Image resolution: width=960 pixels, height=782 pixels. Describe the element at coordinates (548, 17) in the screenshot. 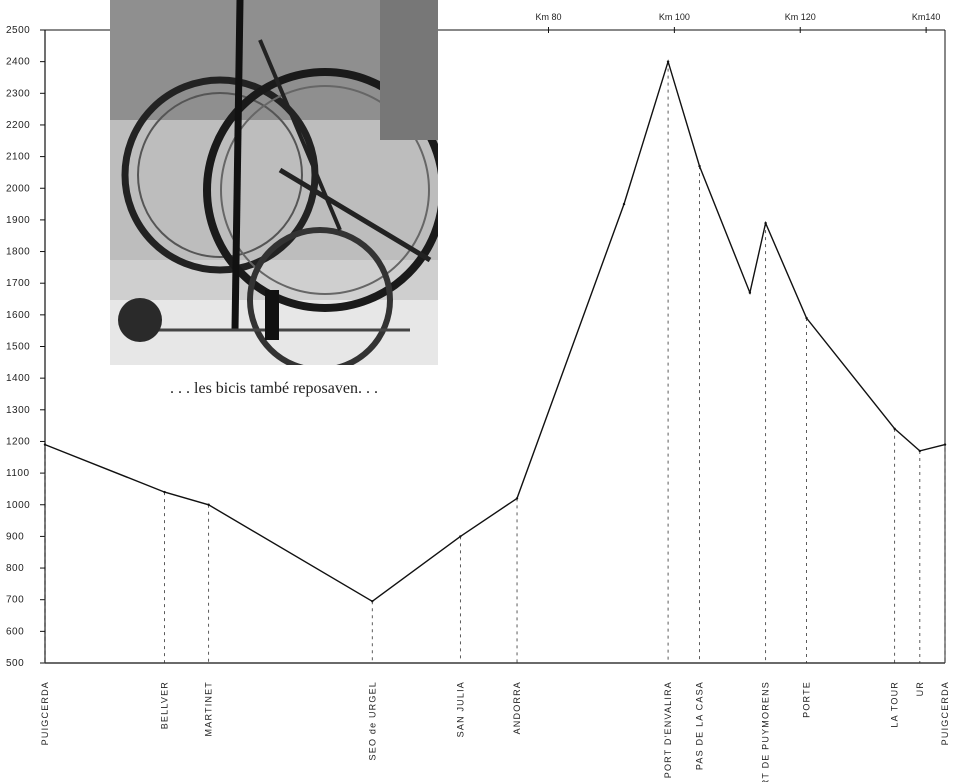

I see `km-tick-label: Km 80` at that location.